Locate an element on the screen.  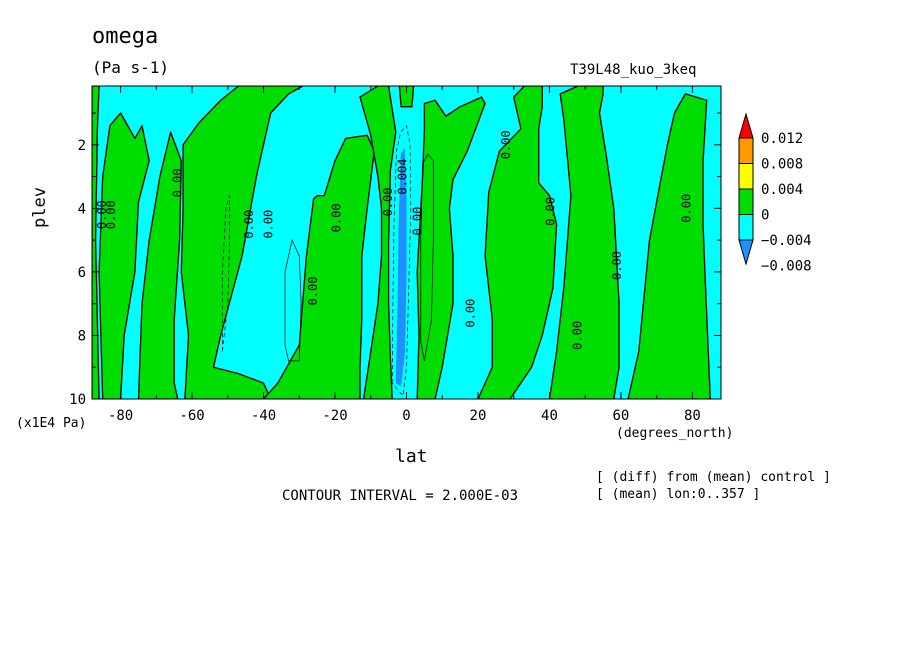
colorbar-label-4: −0.004 is located at coordinates (786, 241).